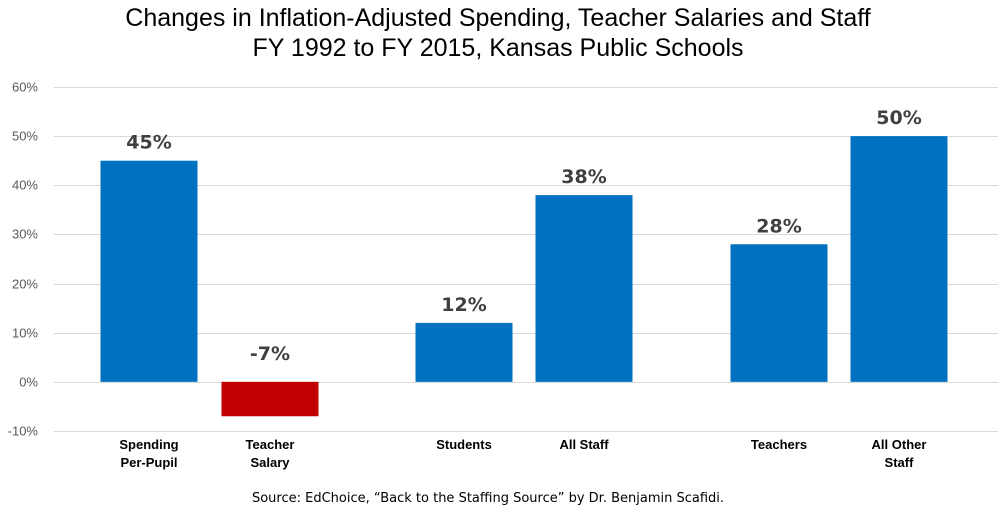 This screenshot has width=1003, height=516. Describe the element at coordinates (584, 444) in the screenshot. I see `x-tick-label: All Staff` at that location.